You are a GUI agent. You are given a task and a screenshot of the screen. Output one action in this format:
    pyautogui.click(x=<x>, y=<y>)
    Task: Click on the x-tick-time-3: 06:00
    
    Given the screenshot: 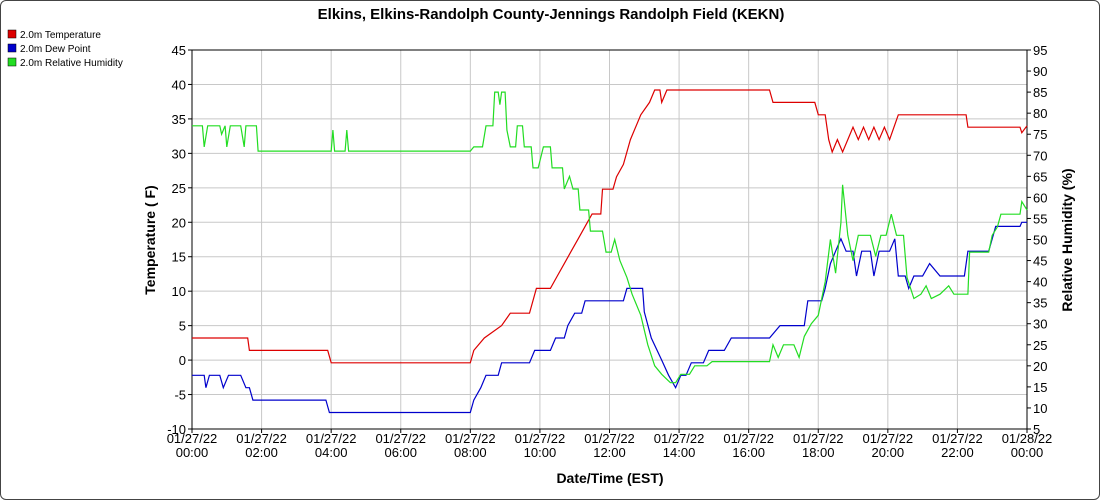 What is the action you would take?
    pyautogui.click(x=400, y=452)
    